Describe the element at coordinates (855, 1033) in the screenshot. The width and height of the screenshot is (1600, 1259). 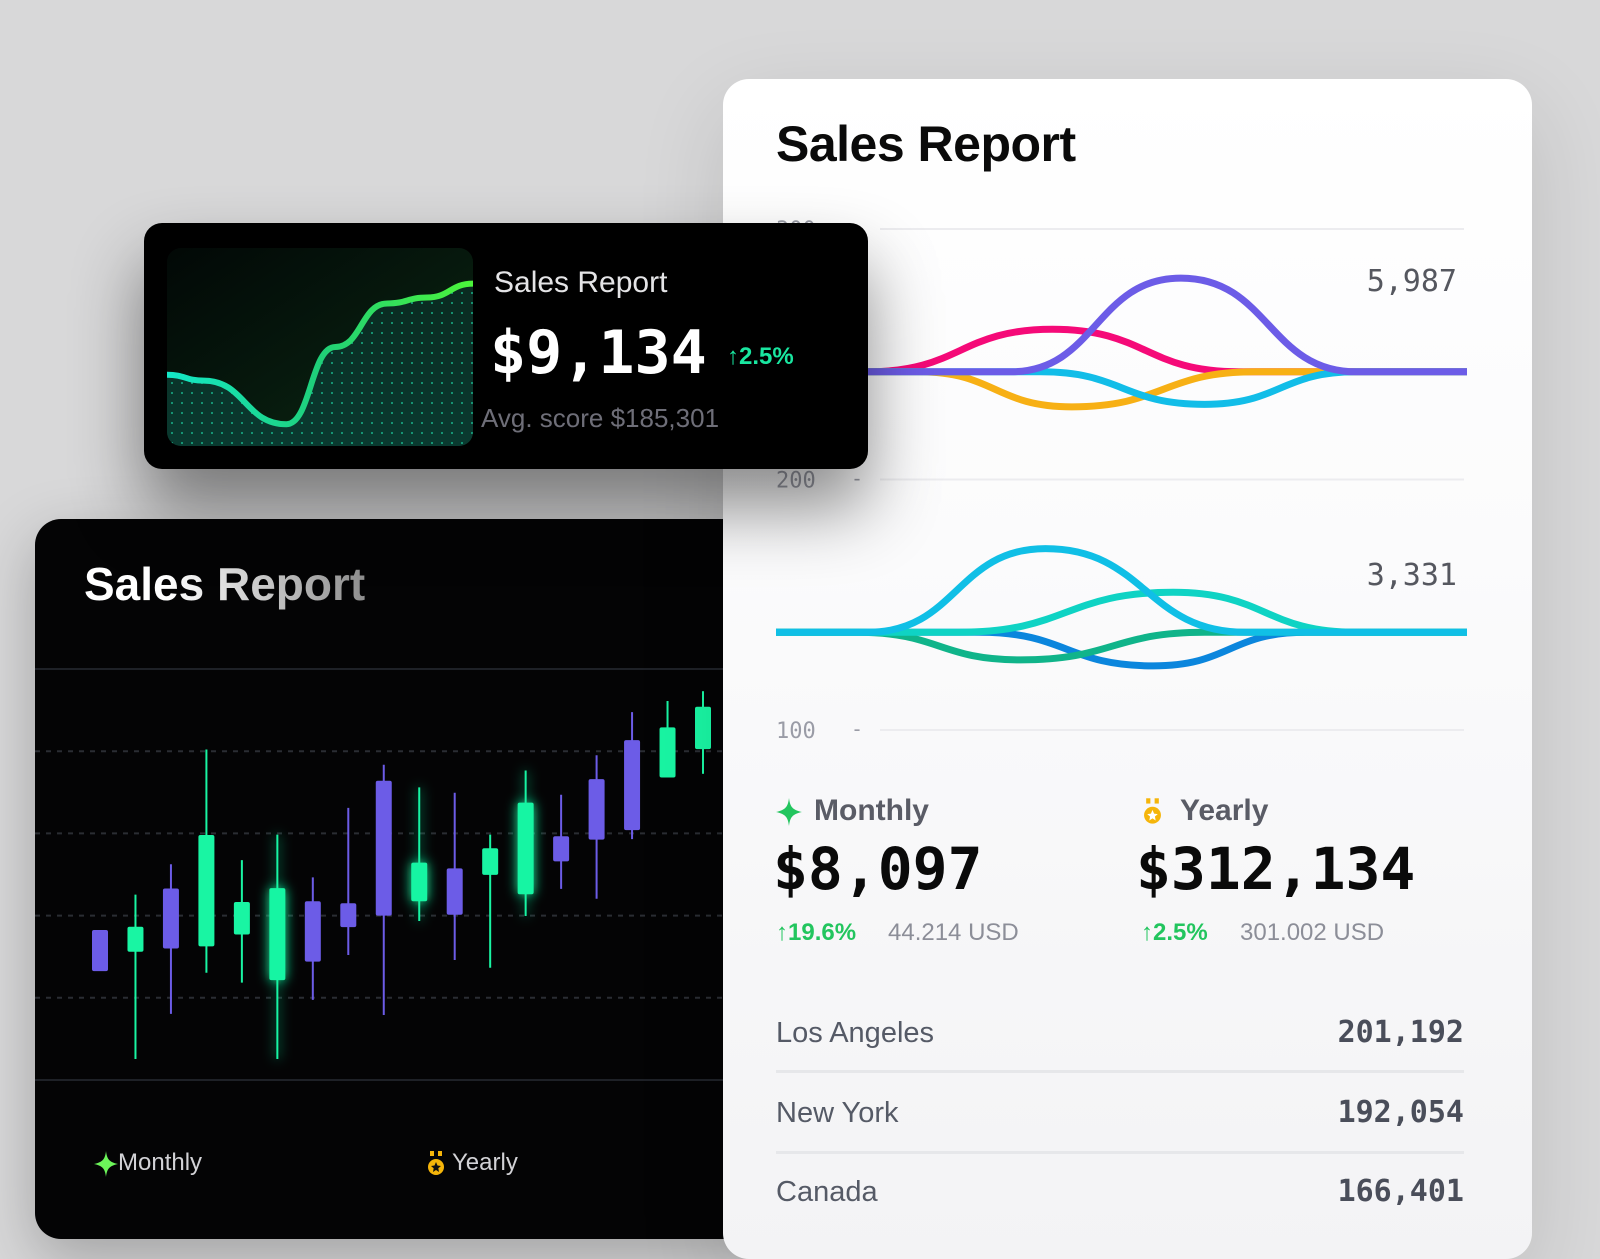
I see `row-label-los-angeles: Los Angeles` at that location.